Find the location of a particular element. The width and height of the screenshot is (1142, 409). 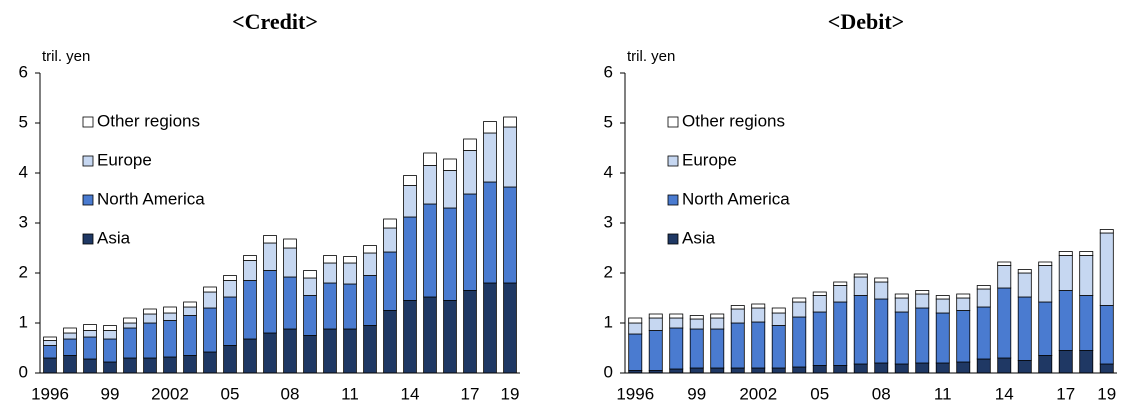

y-tick-label: 5 is located at coordinates (608, 121).